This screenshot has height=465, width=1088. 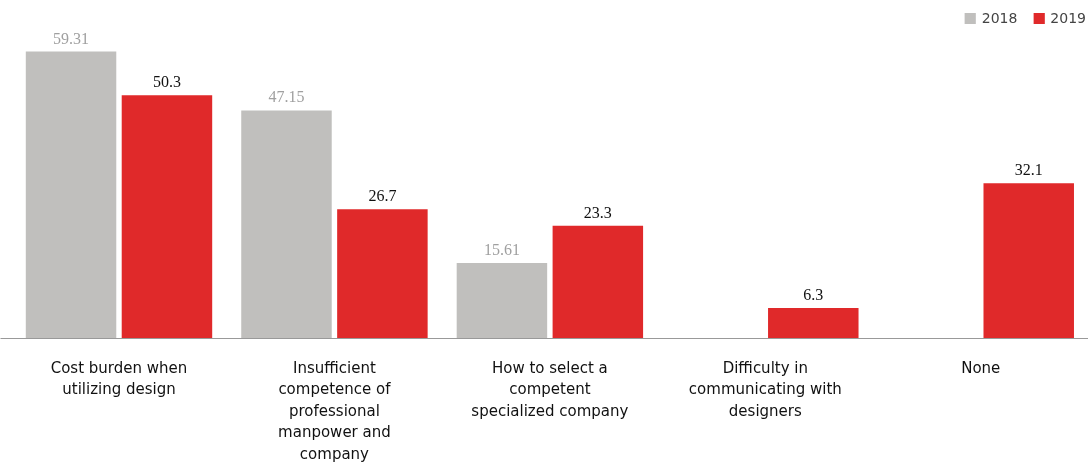 What do you see at coordinates (765, 389) in the screenshot?
I see `x-tick-label: Difficulty in communicating with designers` at bounding box center [765, 389].